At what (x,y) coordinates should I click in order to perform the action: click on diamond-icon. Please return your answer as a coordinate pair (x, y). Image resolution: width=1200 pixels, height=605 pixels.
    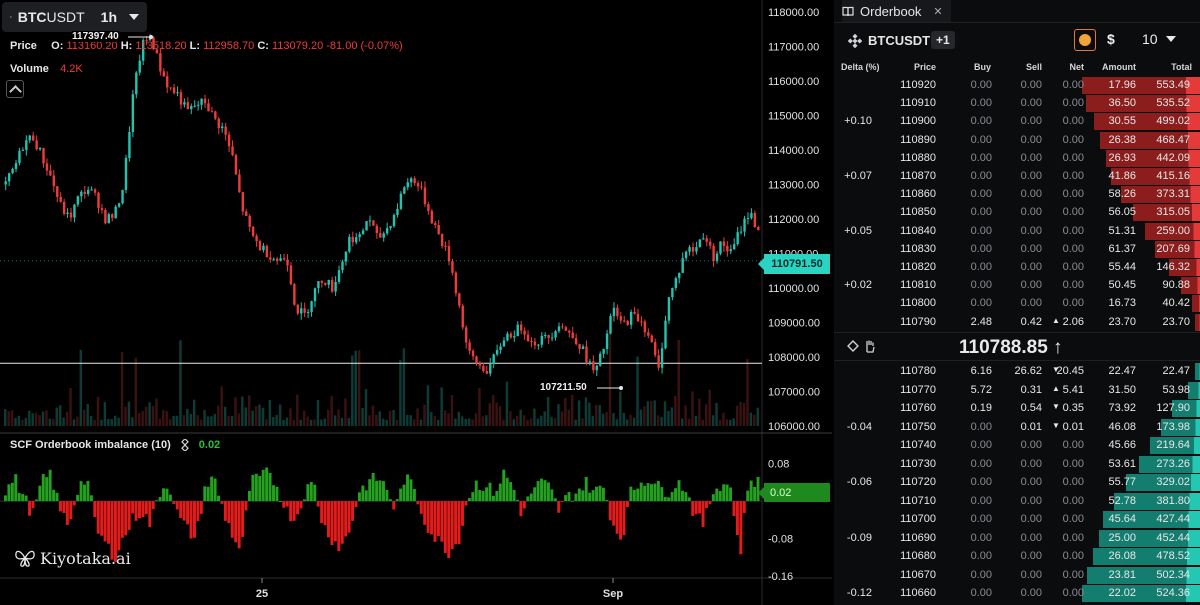
    Looking at the image, I should click on (853, 346).